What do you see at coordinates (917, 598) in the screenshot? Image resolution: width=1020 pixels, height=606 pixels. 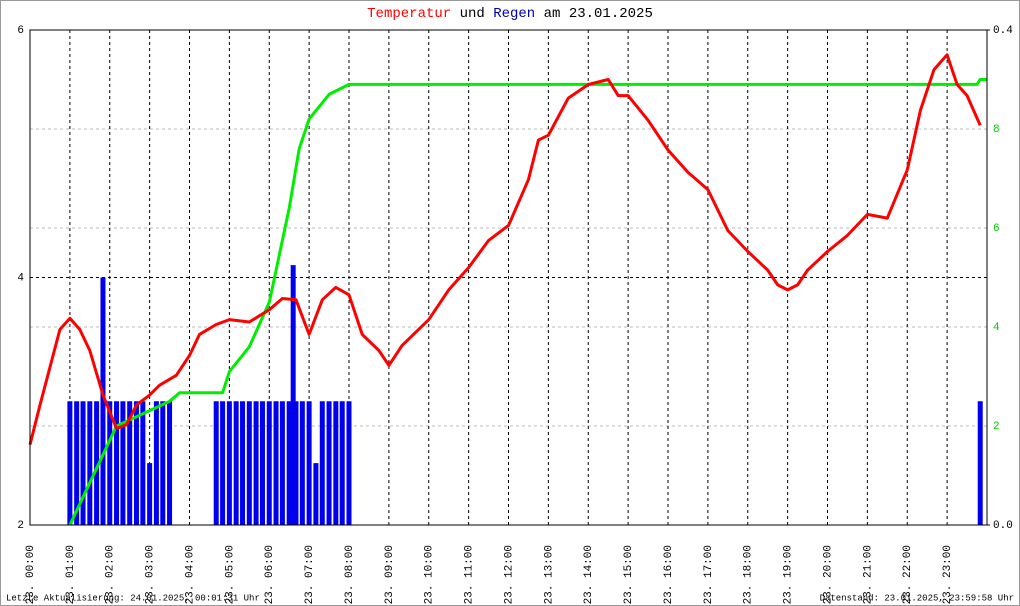 I see `footer-right: Datenstand: 23.01.2025, 23:59:58 Uhr` at bounding box center [917, 598].